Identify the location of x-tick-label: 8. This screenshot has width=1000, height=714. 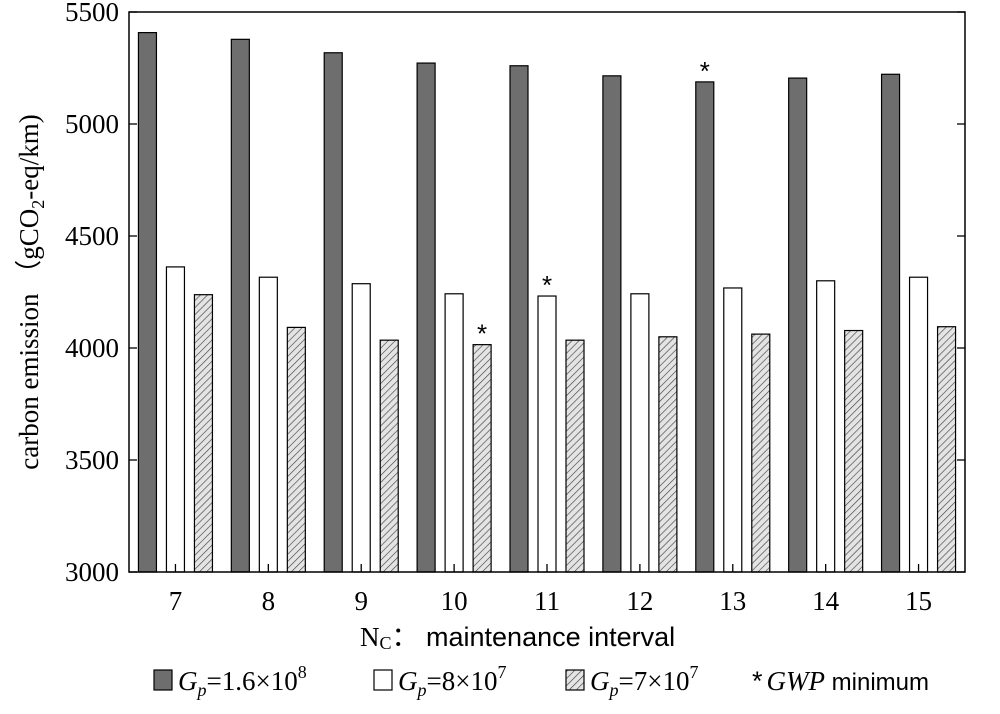
(269, 601).